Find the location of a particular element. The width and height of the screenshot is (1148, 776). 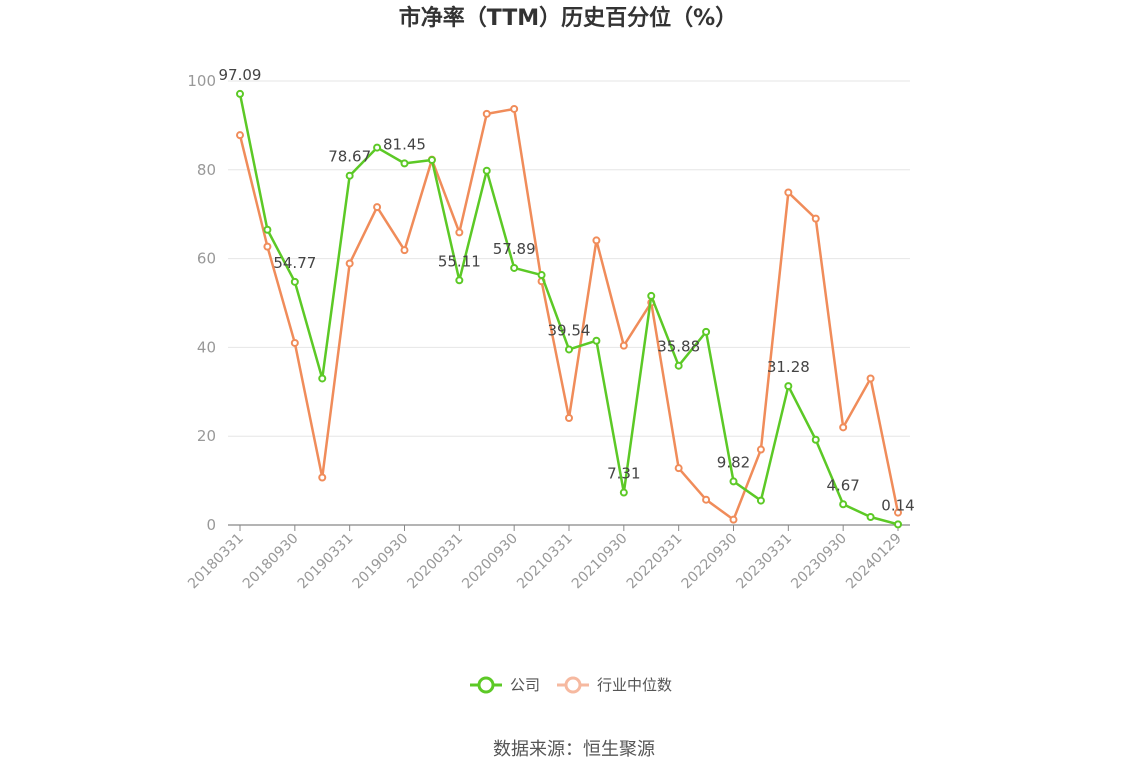

data-label: 9.82 is located at coordinates (733, 462).